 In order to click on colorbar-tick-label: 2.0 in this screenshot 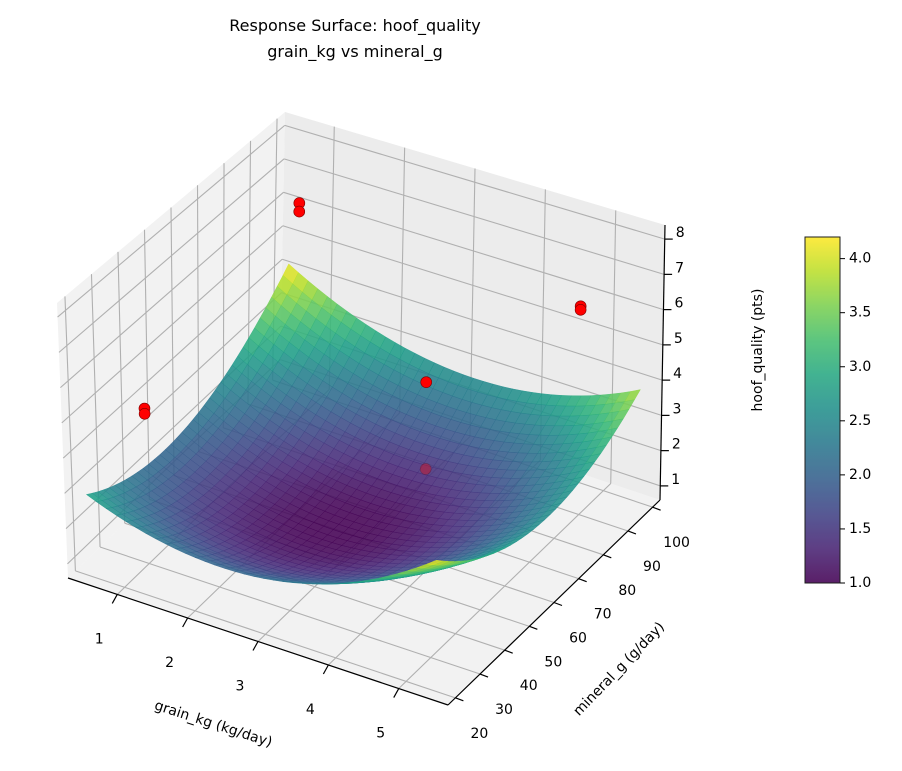, I will do `click(860, 475)`.